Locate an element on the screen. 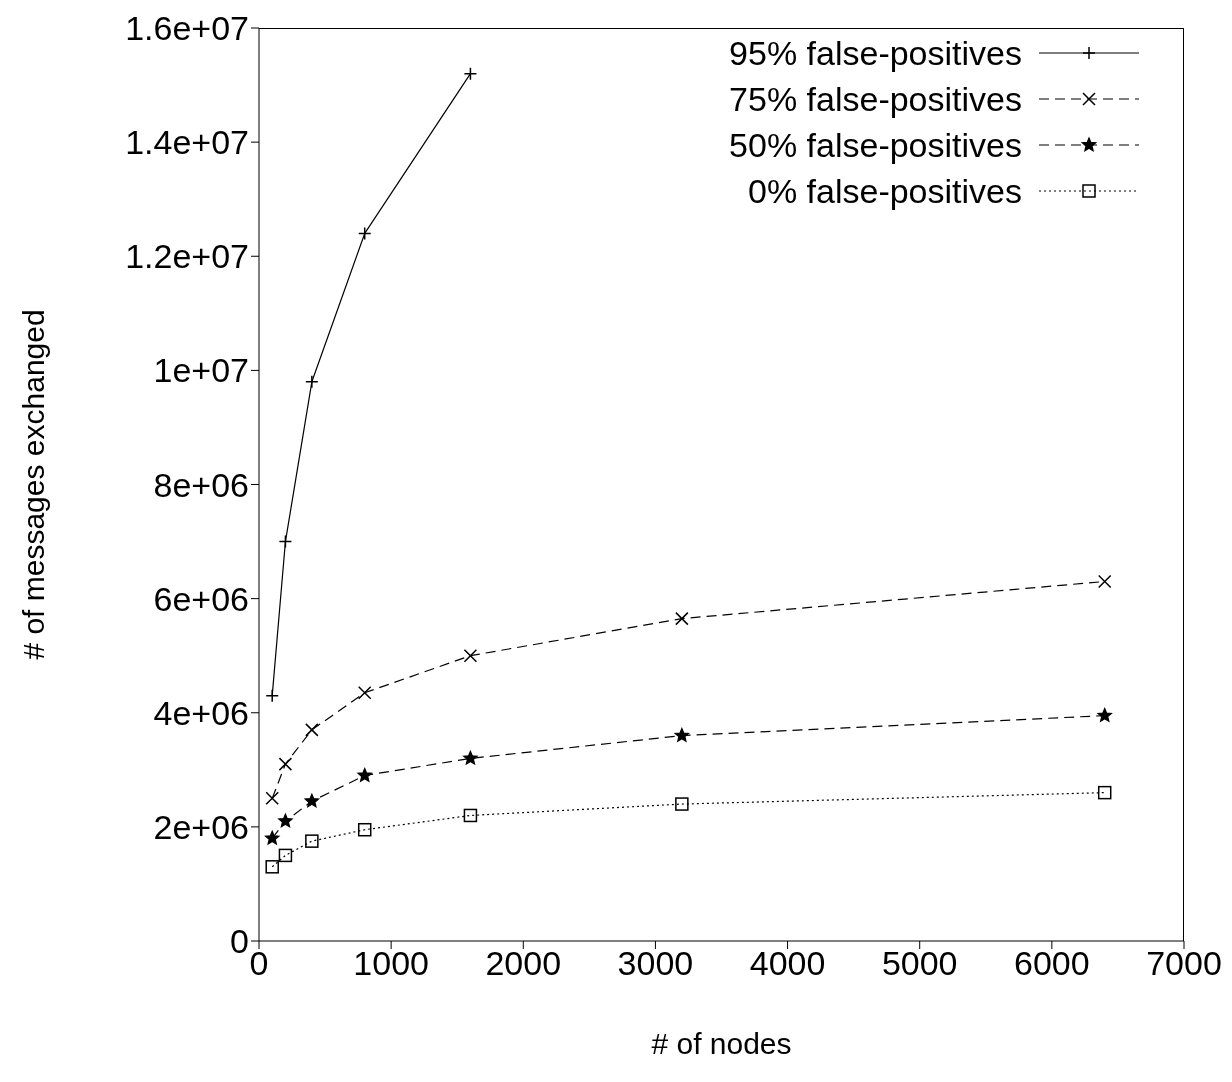 This screenshot has width=1232, height=1082. x-tick-label: 5000 is located at coordinates (919, 963).